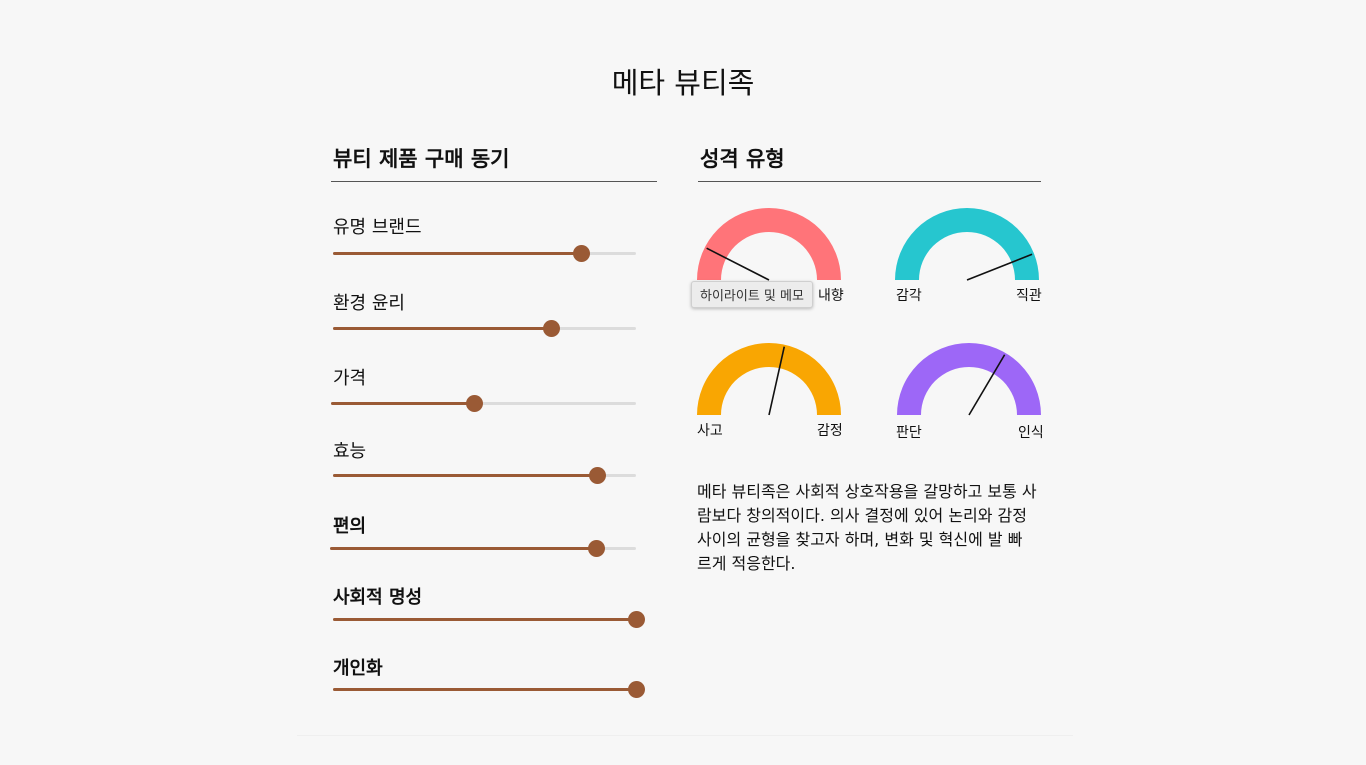  What do you see at coordinates (742, 159) in the screenshot?
I see `personality-heading: 성격 유형` at bounding box center [742, 159].